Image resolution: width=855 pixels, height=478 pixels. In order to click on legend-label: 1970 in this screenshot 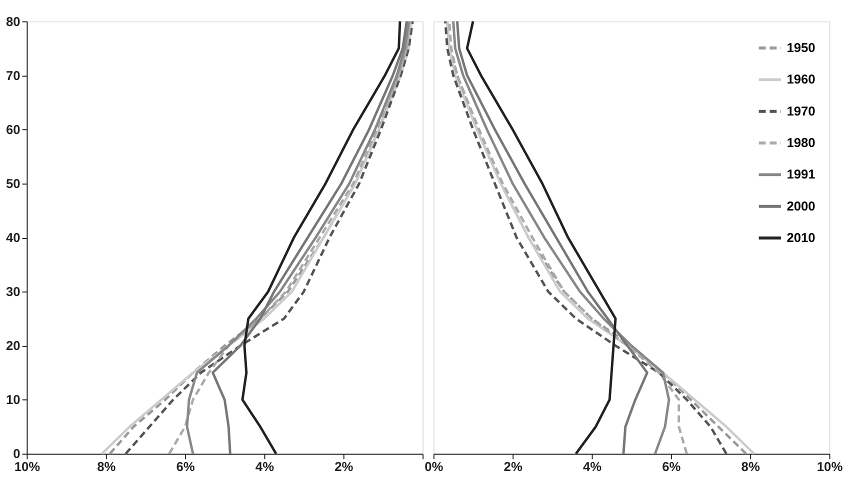, I will do `click(801, 110)`.